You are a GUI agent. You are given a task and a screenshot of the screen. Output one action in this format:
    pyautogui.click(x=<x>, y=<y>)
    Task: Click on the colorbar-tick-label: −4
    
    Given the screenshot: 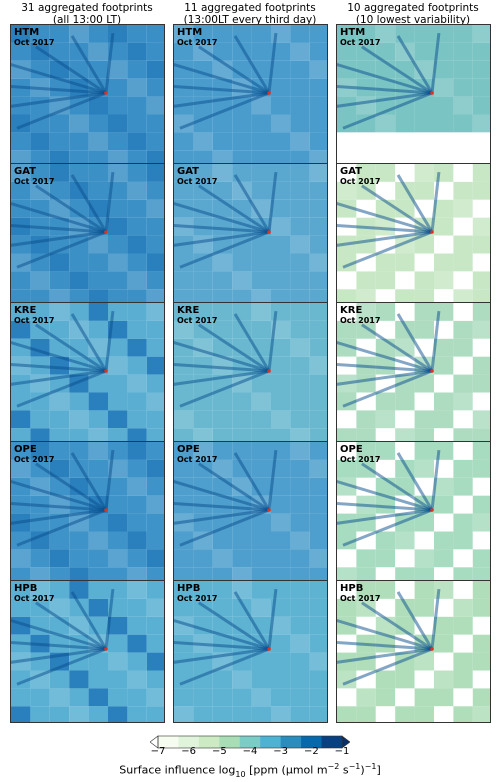 What is the action you would take?
    pyautogui.click(x=250, y=751)
    